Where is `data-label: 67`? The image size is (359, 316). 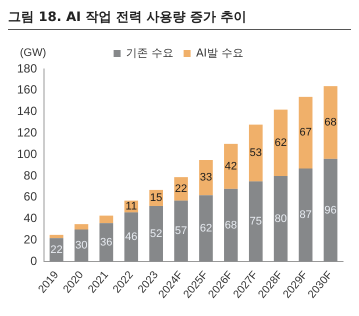
data-label: 67 is located at coordinates (306, 132).